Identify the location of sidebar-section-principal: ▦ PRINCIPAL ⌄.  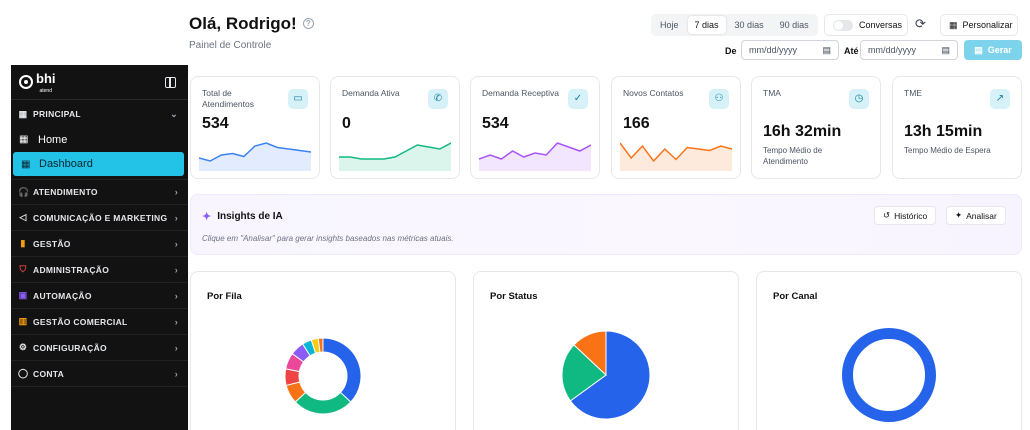
(98, 114).